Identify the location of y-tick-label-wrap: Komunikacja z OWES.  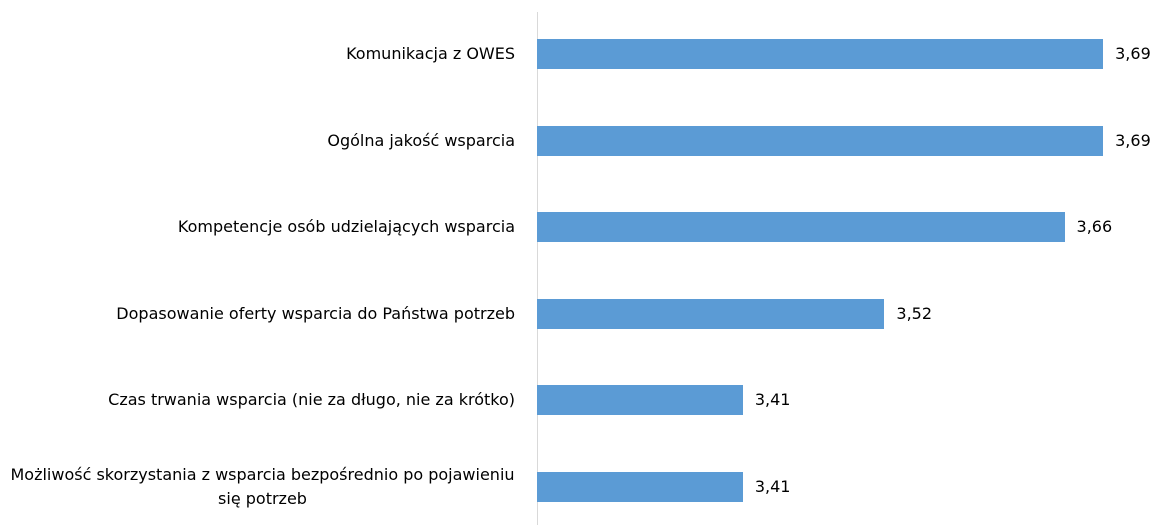
(257, 54).